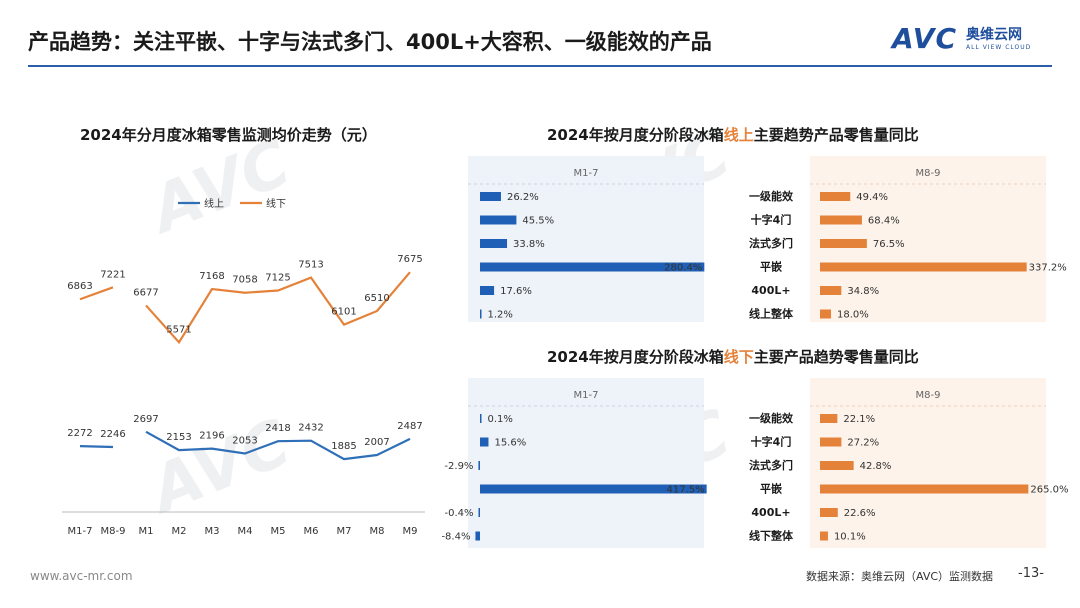 The width and height of the screenshot is (1080, 608). What do you see at coordinates (377, 531) in the screenshot?
I see `x-tick-label: M8` at bounding box center [377, 531].